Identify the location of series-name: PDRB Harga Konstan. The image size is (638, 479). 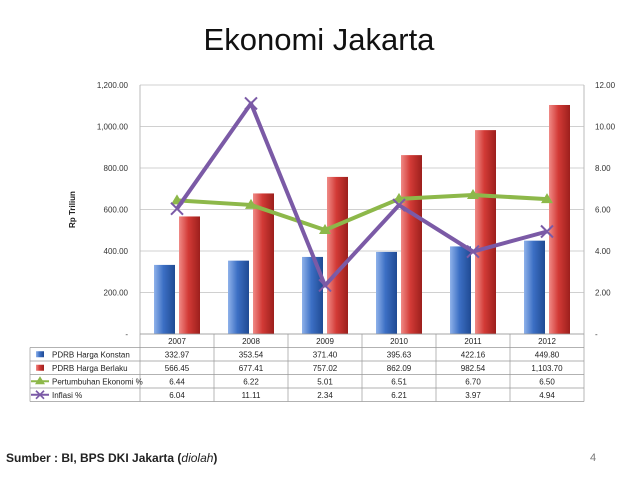
(91, 355).